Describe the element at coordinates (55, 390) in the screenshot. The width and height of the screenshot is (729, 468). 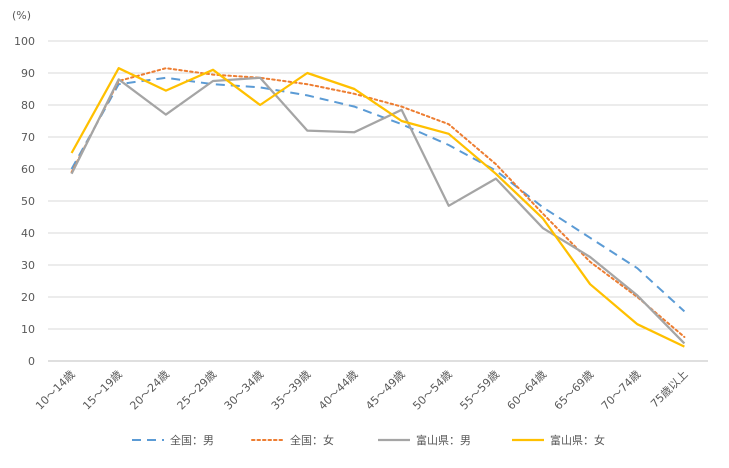
I see `x-tick-label: 10～14歳` at that location.